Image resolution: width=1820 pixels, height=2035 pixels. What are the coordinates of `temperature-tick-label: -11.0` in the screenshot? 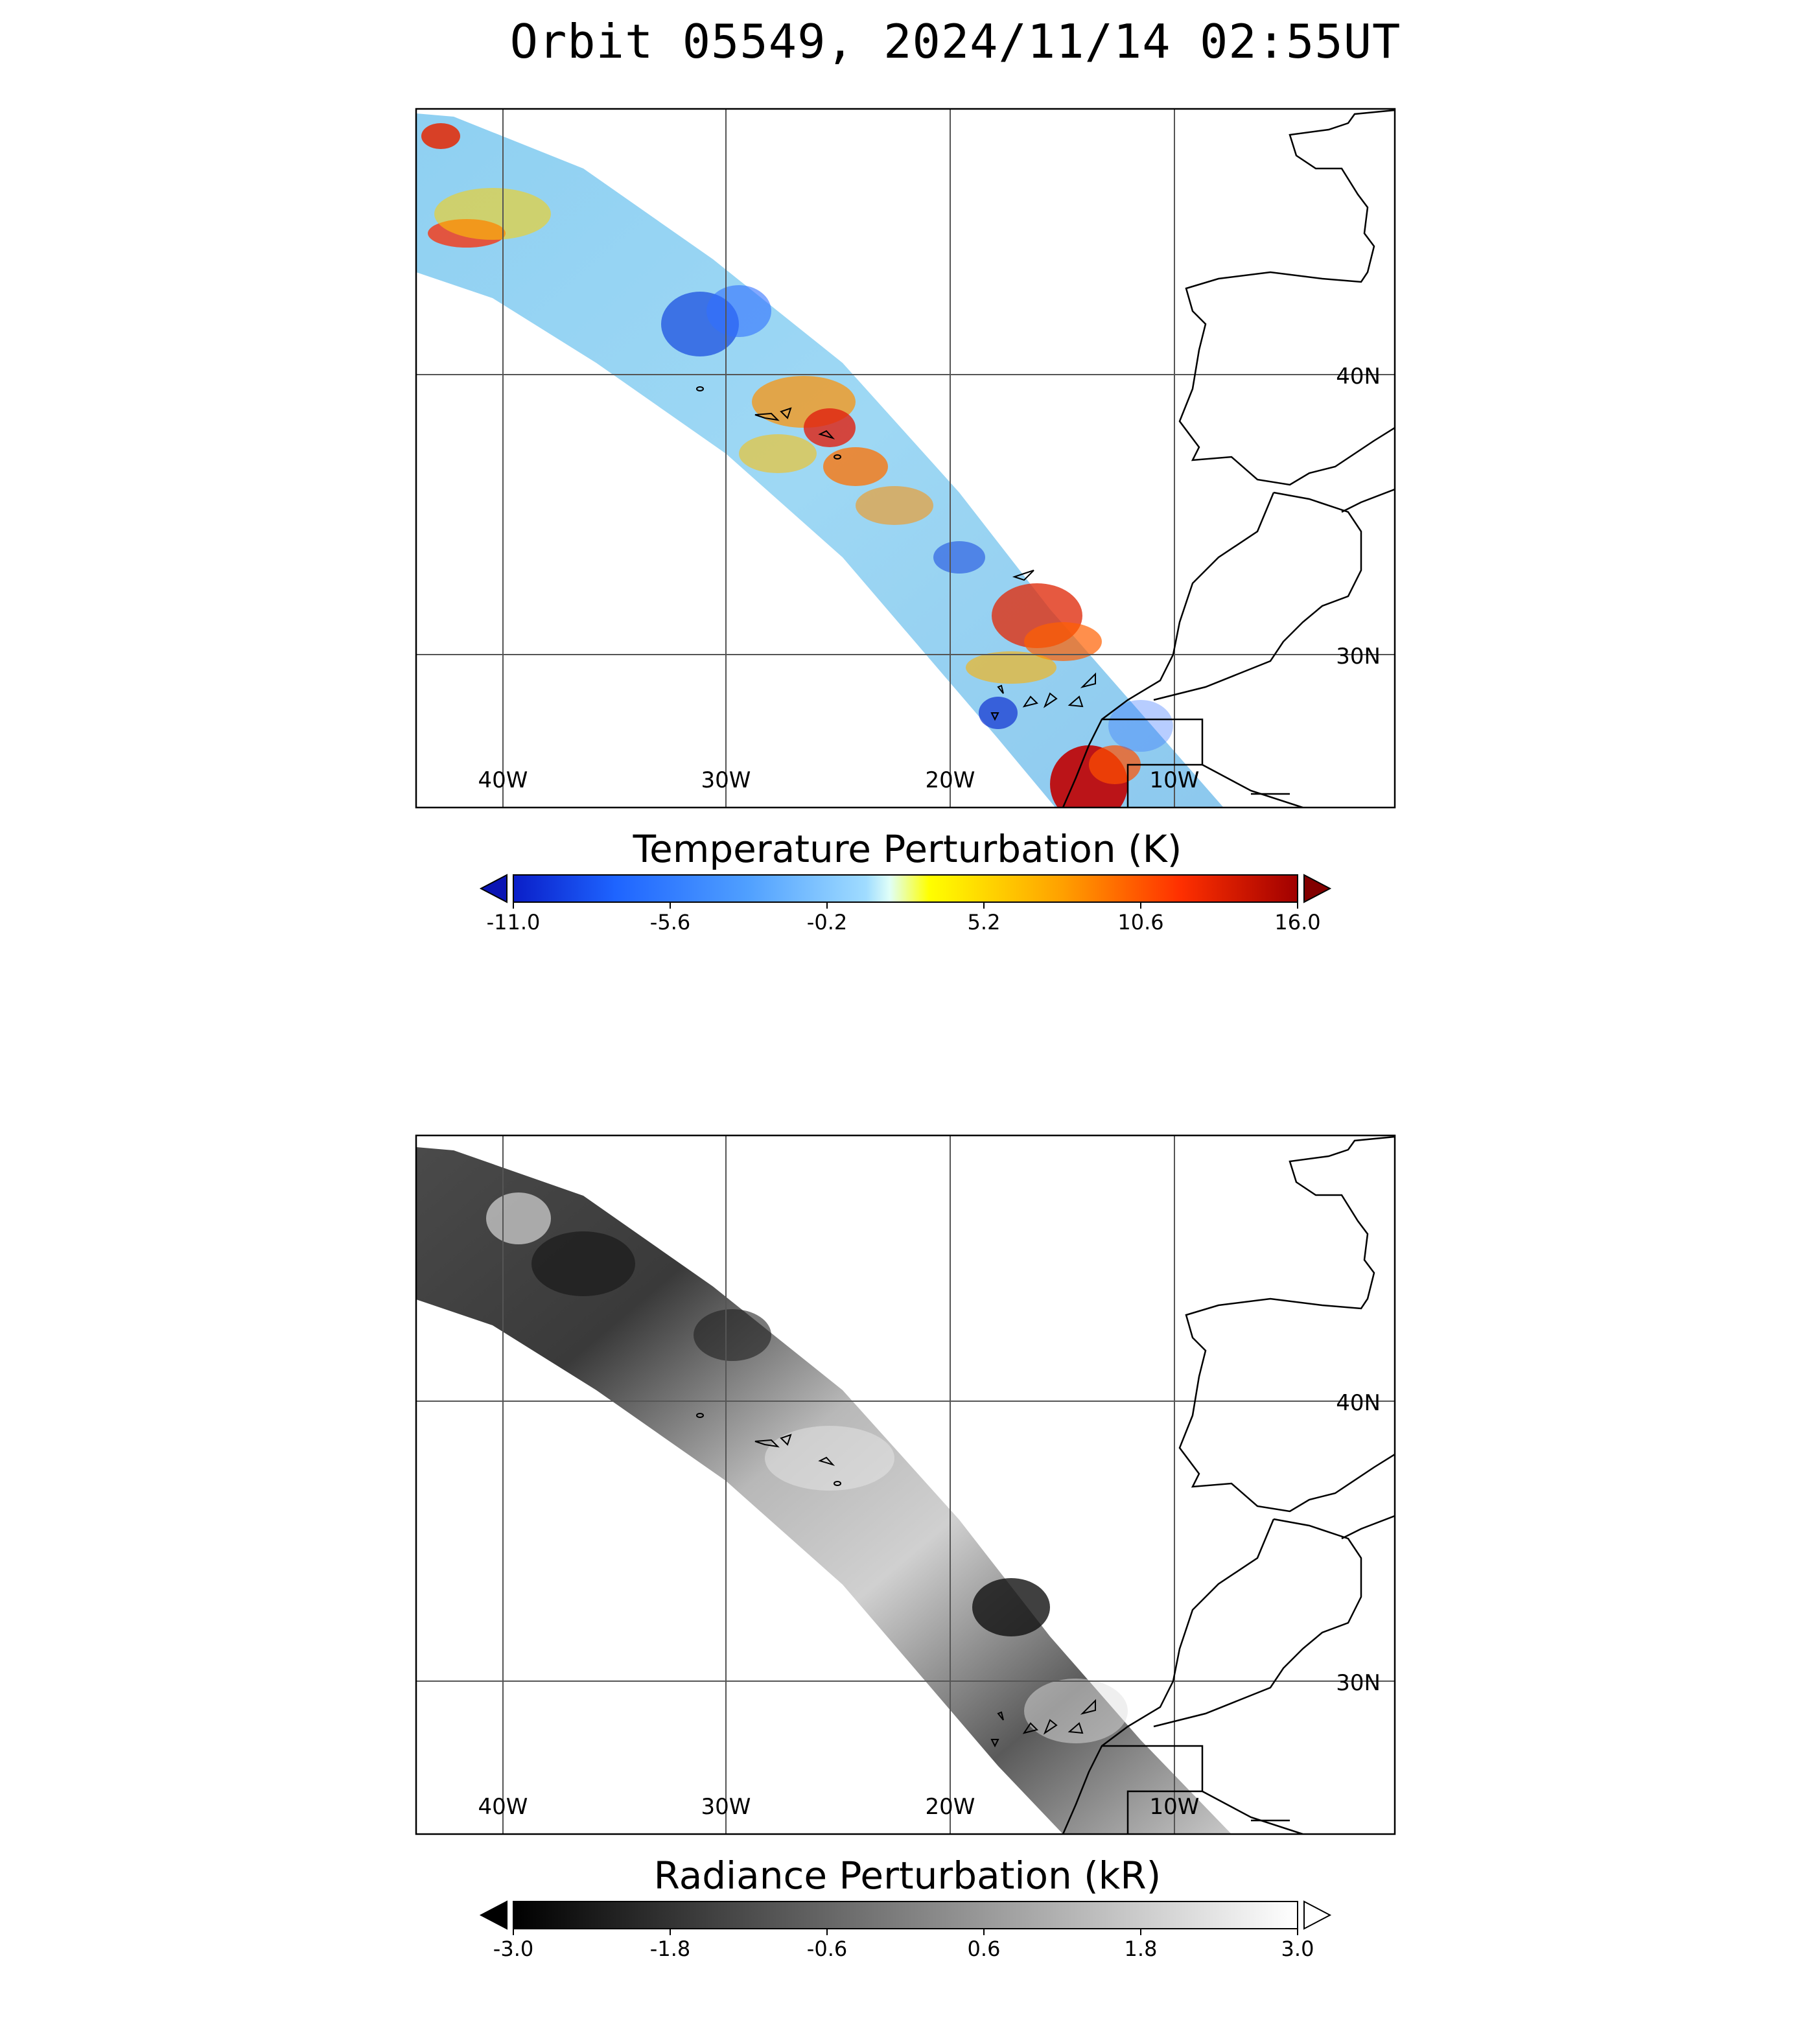 It's located at (514, 923).